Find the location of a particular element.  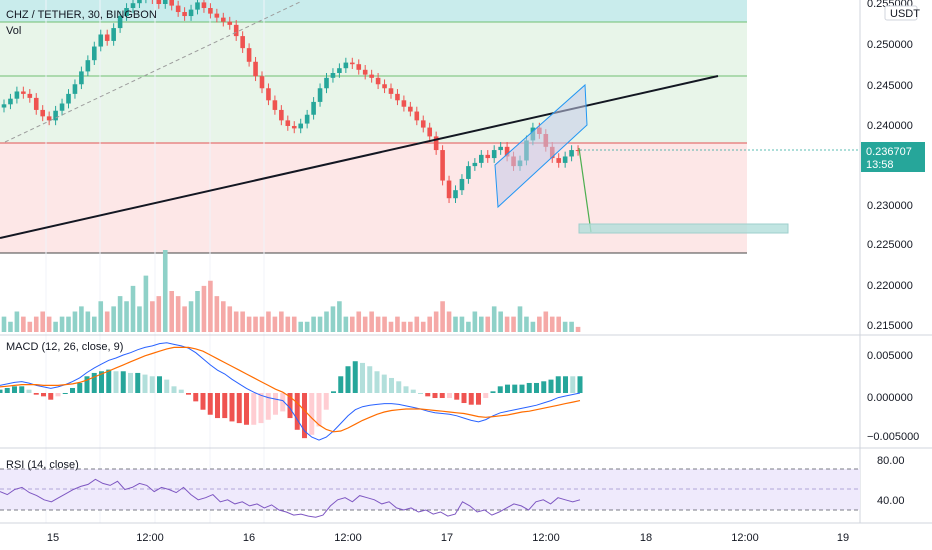

price-tick-label: 0.230000 is located at coordinates (890, 206).